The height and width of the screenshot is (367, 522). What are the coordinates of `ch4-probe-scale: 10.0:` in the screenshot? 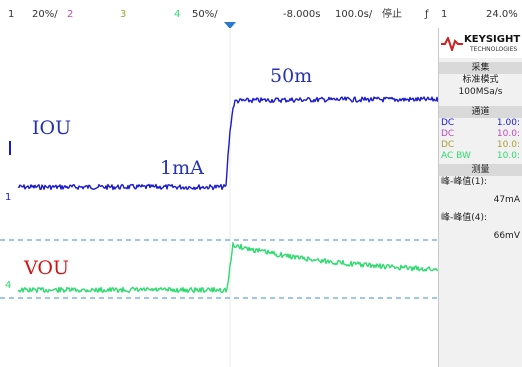 It's located at (508, 156).